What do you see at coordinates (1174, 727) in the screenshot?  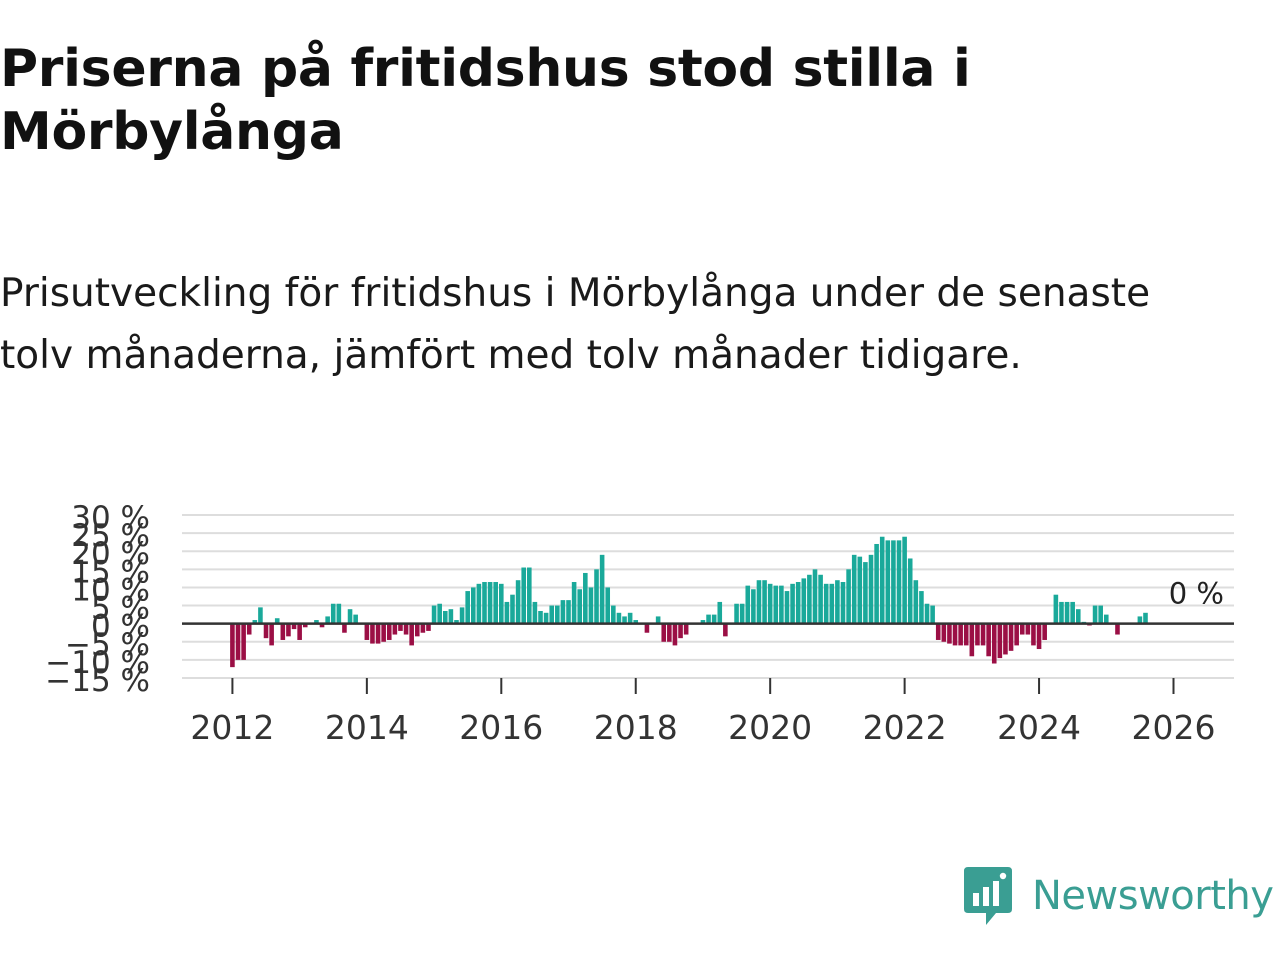 I see `x-tick-label: 2026` at bounding box center [1174, 727].